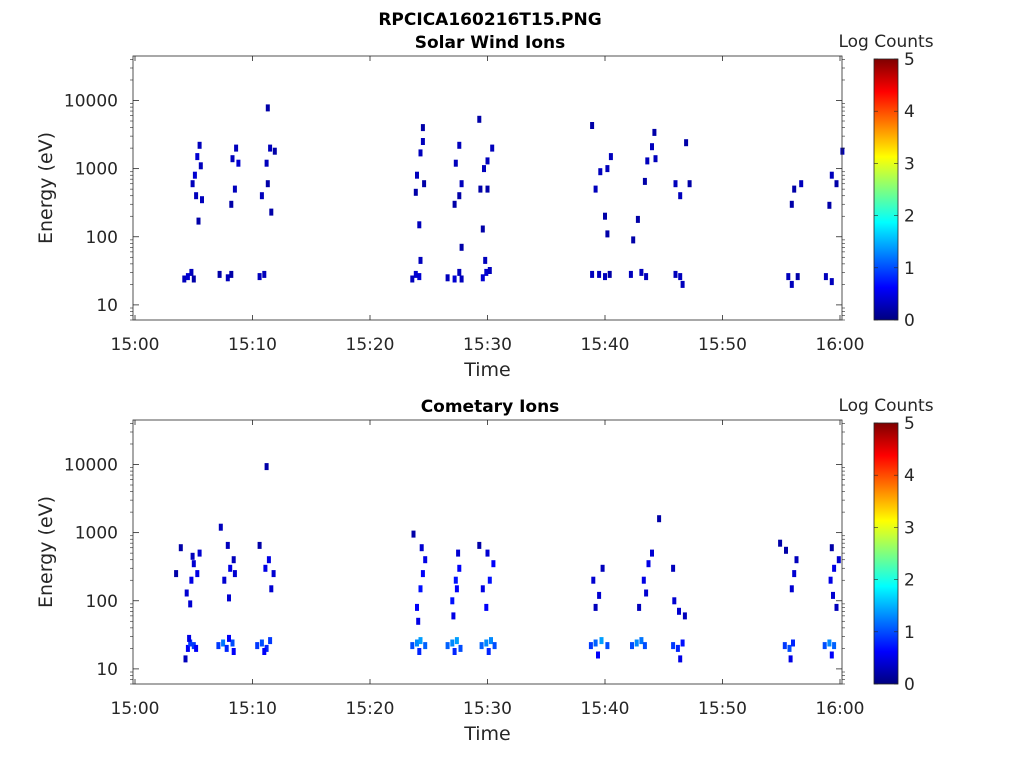  Describe the element at coordinates (722, 345) in the screenshot. I see `x-tick-label: 15:50` at that location.